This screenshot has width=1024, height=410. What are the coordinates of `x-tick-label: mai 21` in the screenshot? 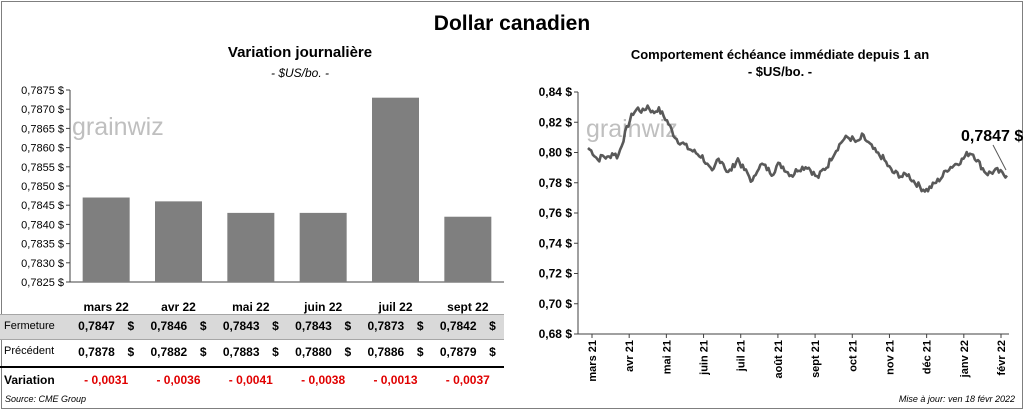 It's located at (667, 357).